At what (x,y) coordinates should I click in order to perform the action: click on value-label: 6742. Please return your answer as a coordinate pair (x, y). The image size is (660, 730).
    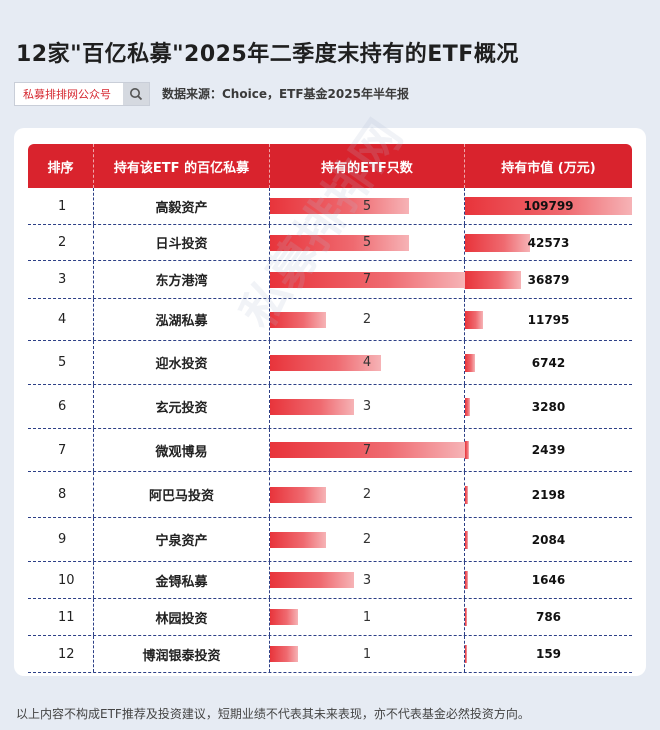
    Looking at the image, I should click on (548, 362).